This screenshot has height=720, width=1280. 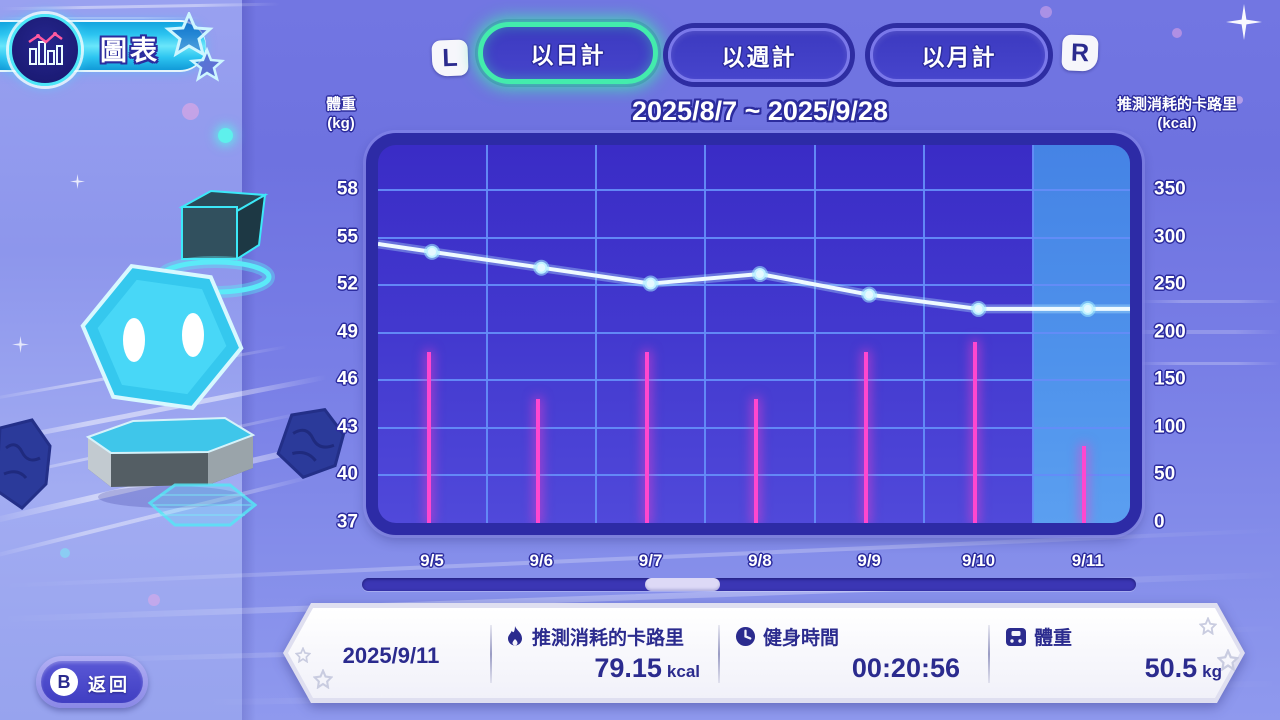 What do you see at coordinates (754, 278) in the screenshot?
I see `weight-line` at bounding box center [754, 278].